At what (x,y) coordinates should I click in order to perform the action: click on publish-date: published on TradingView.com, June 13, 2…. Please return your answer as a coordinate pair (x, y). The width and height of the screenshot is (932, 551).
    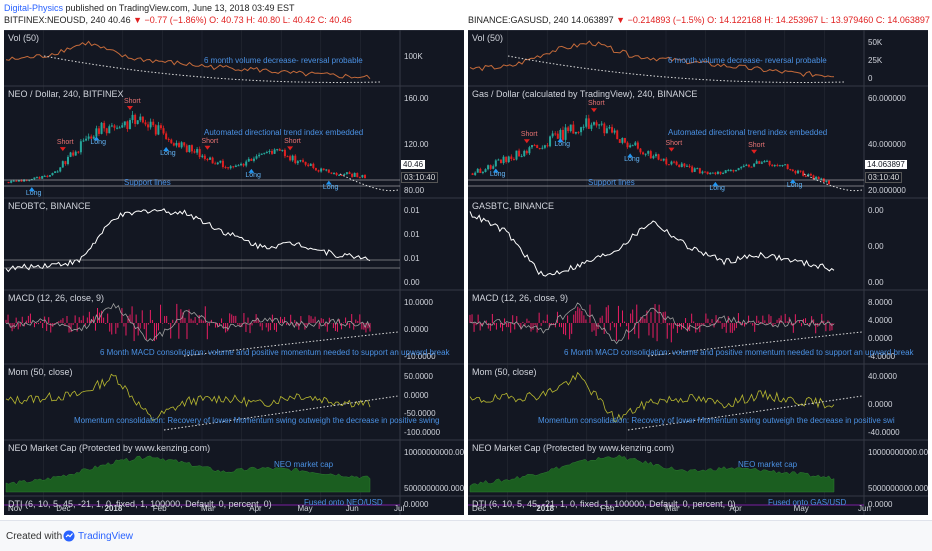
    Looking at the image, I should click on (180, 8).